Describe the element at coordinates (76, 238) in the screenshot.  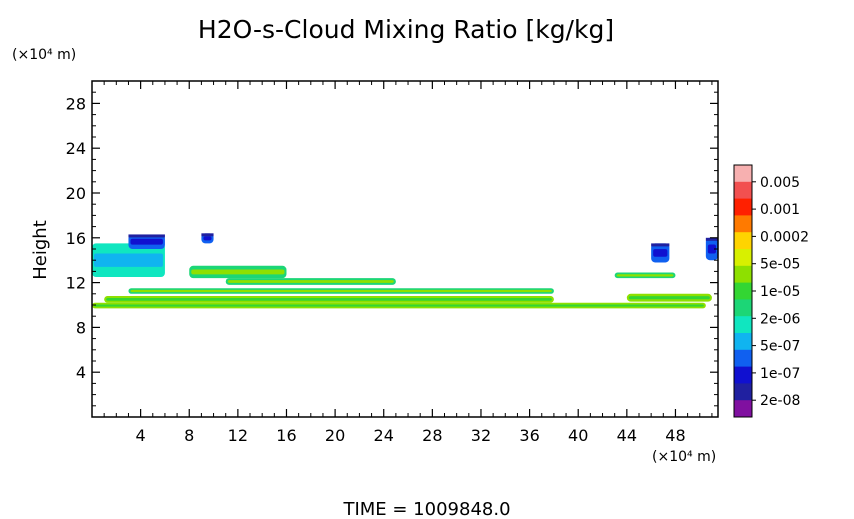
I see `y-tick-label: 16` at that location.